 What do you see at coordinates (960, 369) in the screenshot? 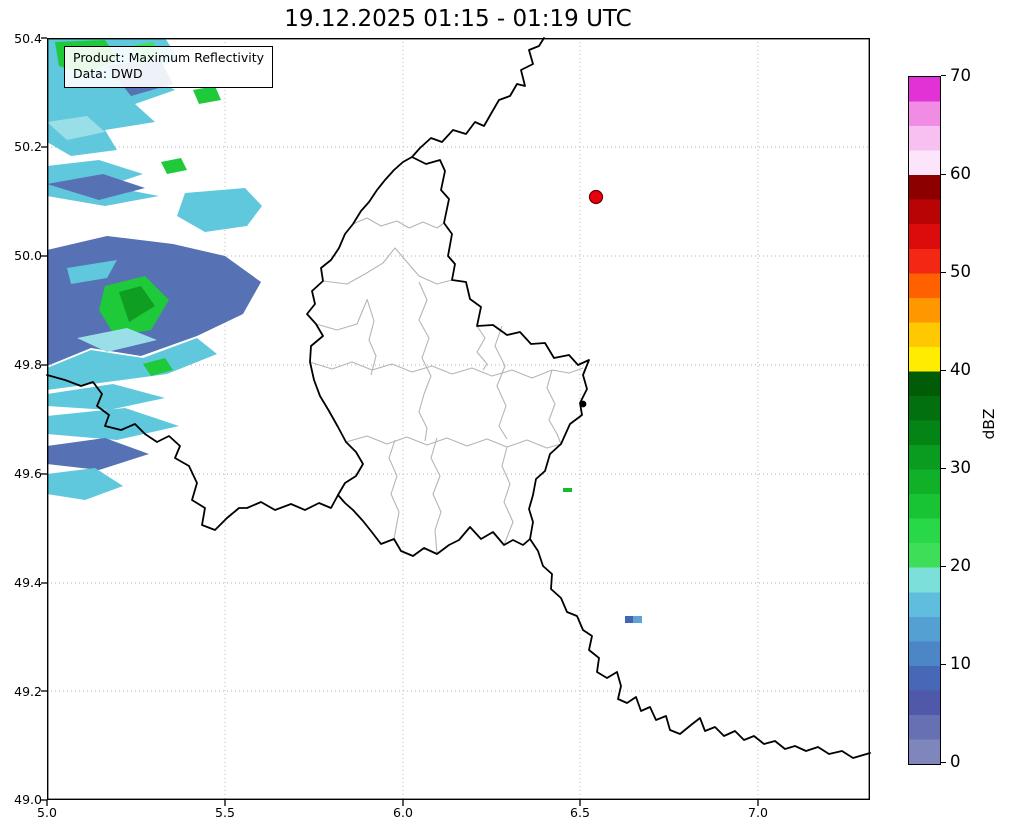
I see `colorbar-tick-label: 40` at bounding box center [960, 369].